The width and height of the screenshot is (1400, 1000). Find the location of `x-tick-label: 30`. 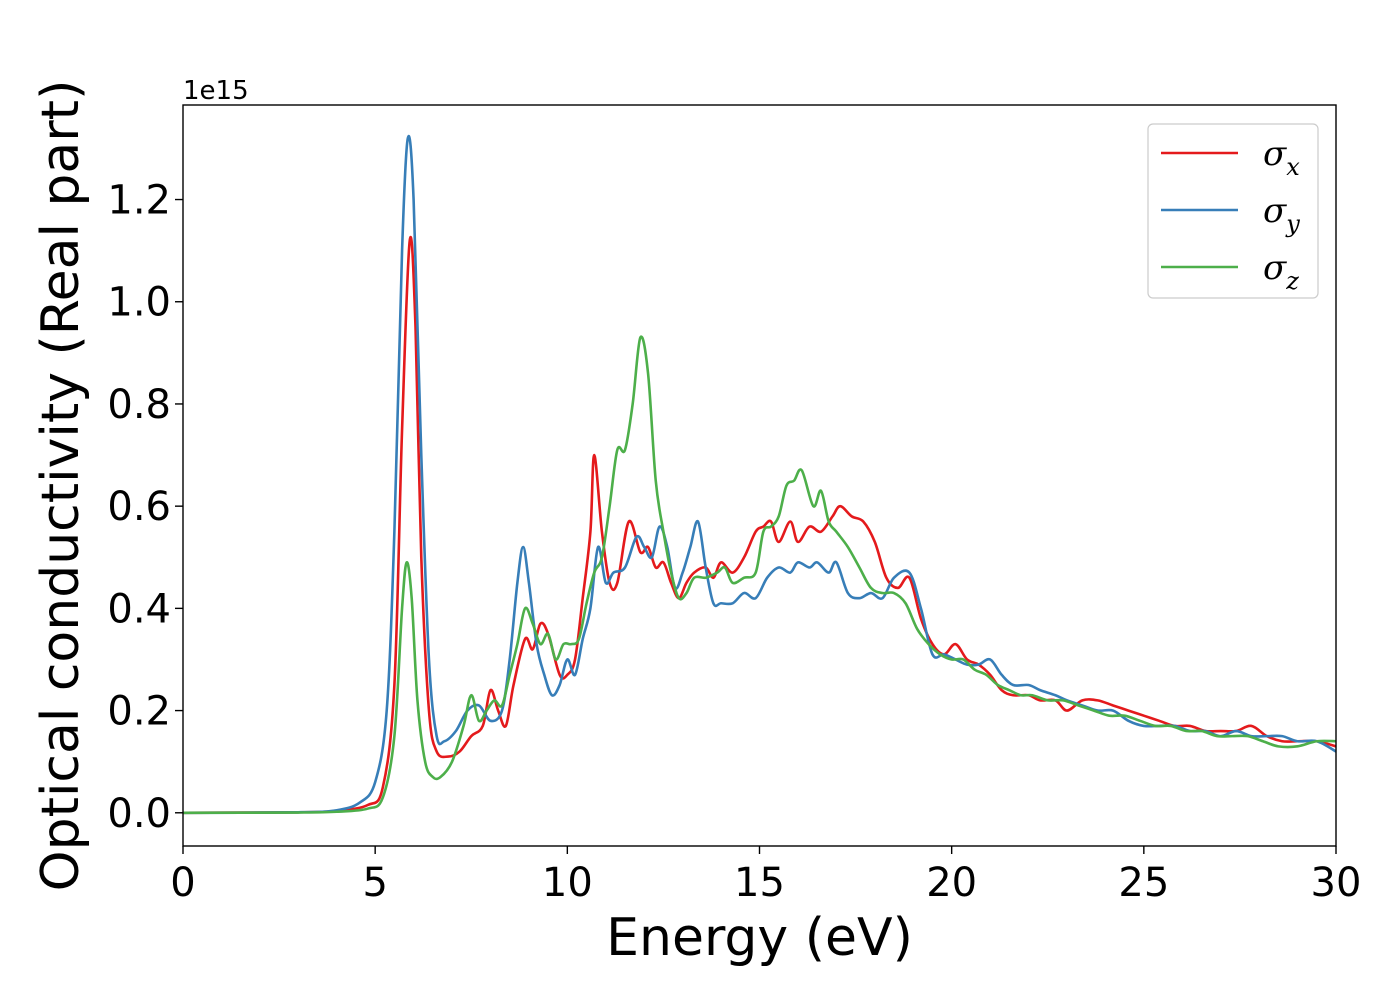

x-tick-label: 30 is located at coordinates (1336, 883).